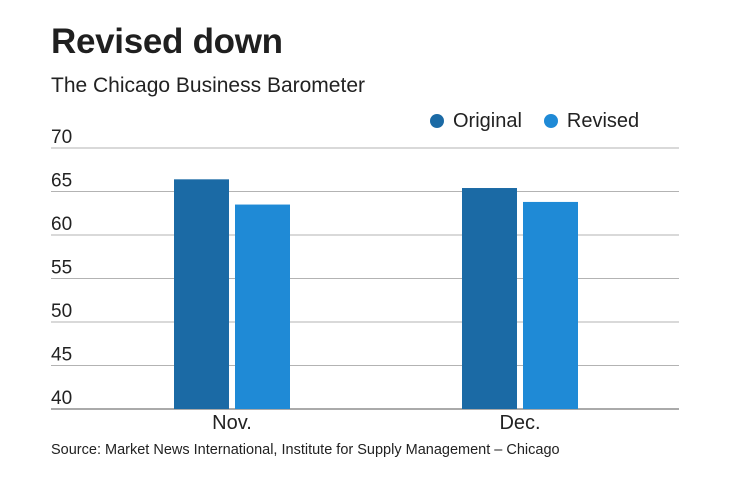  I want to click on legend-swatch-revised, so click(550, 121).